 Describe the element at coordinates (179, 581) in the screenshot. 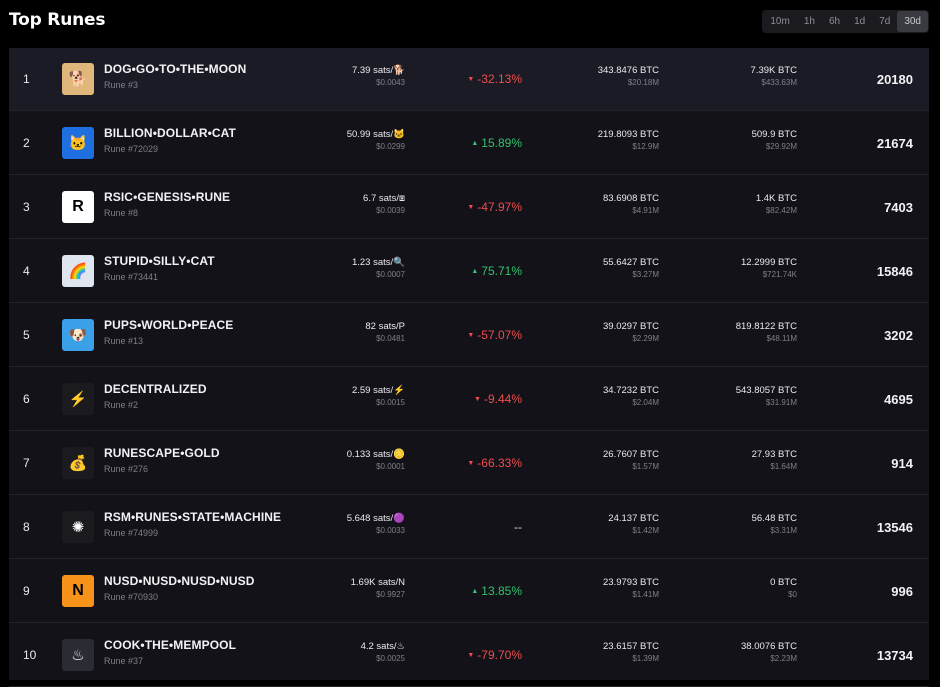

I see `rune-name-link: NUSD•NUSD•NUSD•NUSD` at that location.